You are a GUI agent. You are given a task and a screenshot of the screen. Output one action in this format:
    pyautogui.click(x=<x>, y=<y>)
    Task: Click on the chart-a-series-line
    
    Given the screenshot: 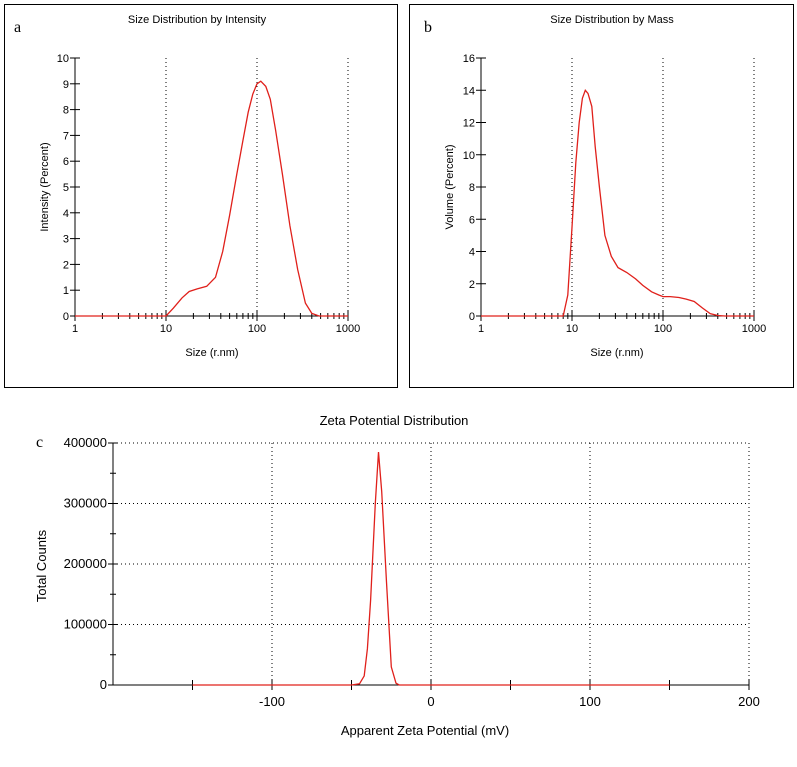 What is the action you would take?
    pyautogui.click(x=211, y=198)
    